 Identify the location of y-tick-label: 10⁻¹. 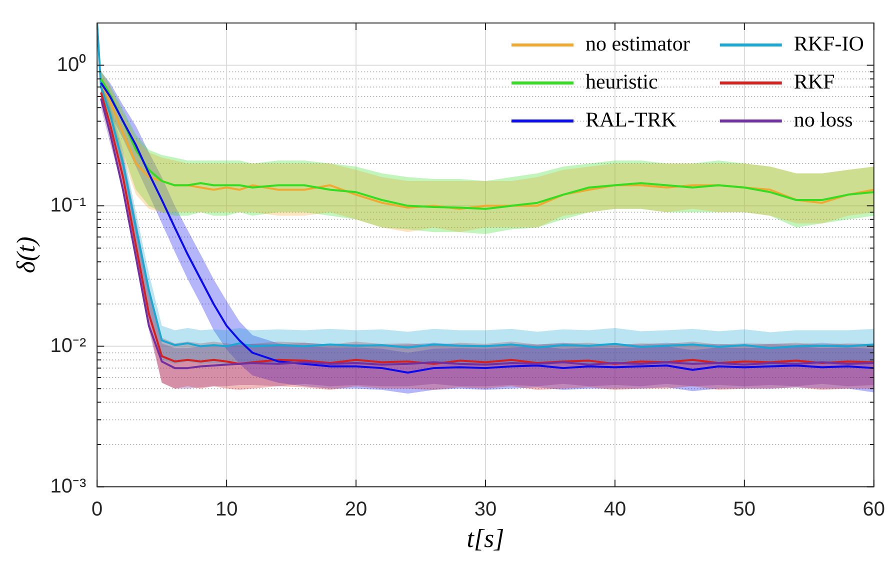
(68, 205).